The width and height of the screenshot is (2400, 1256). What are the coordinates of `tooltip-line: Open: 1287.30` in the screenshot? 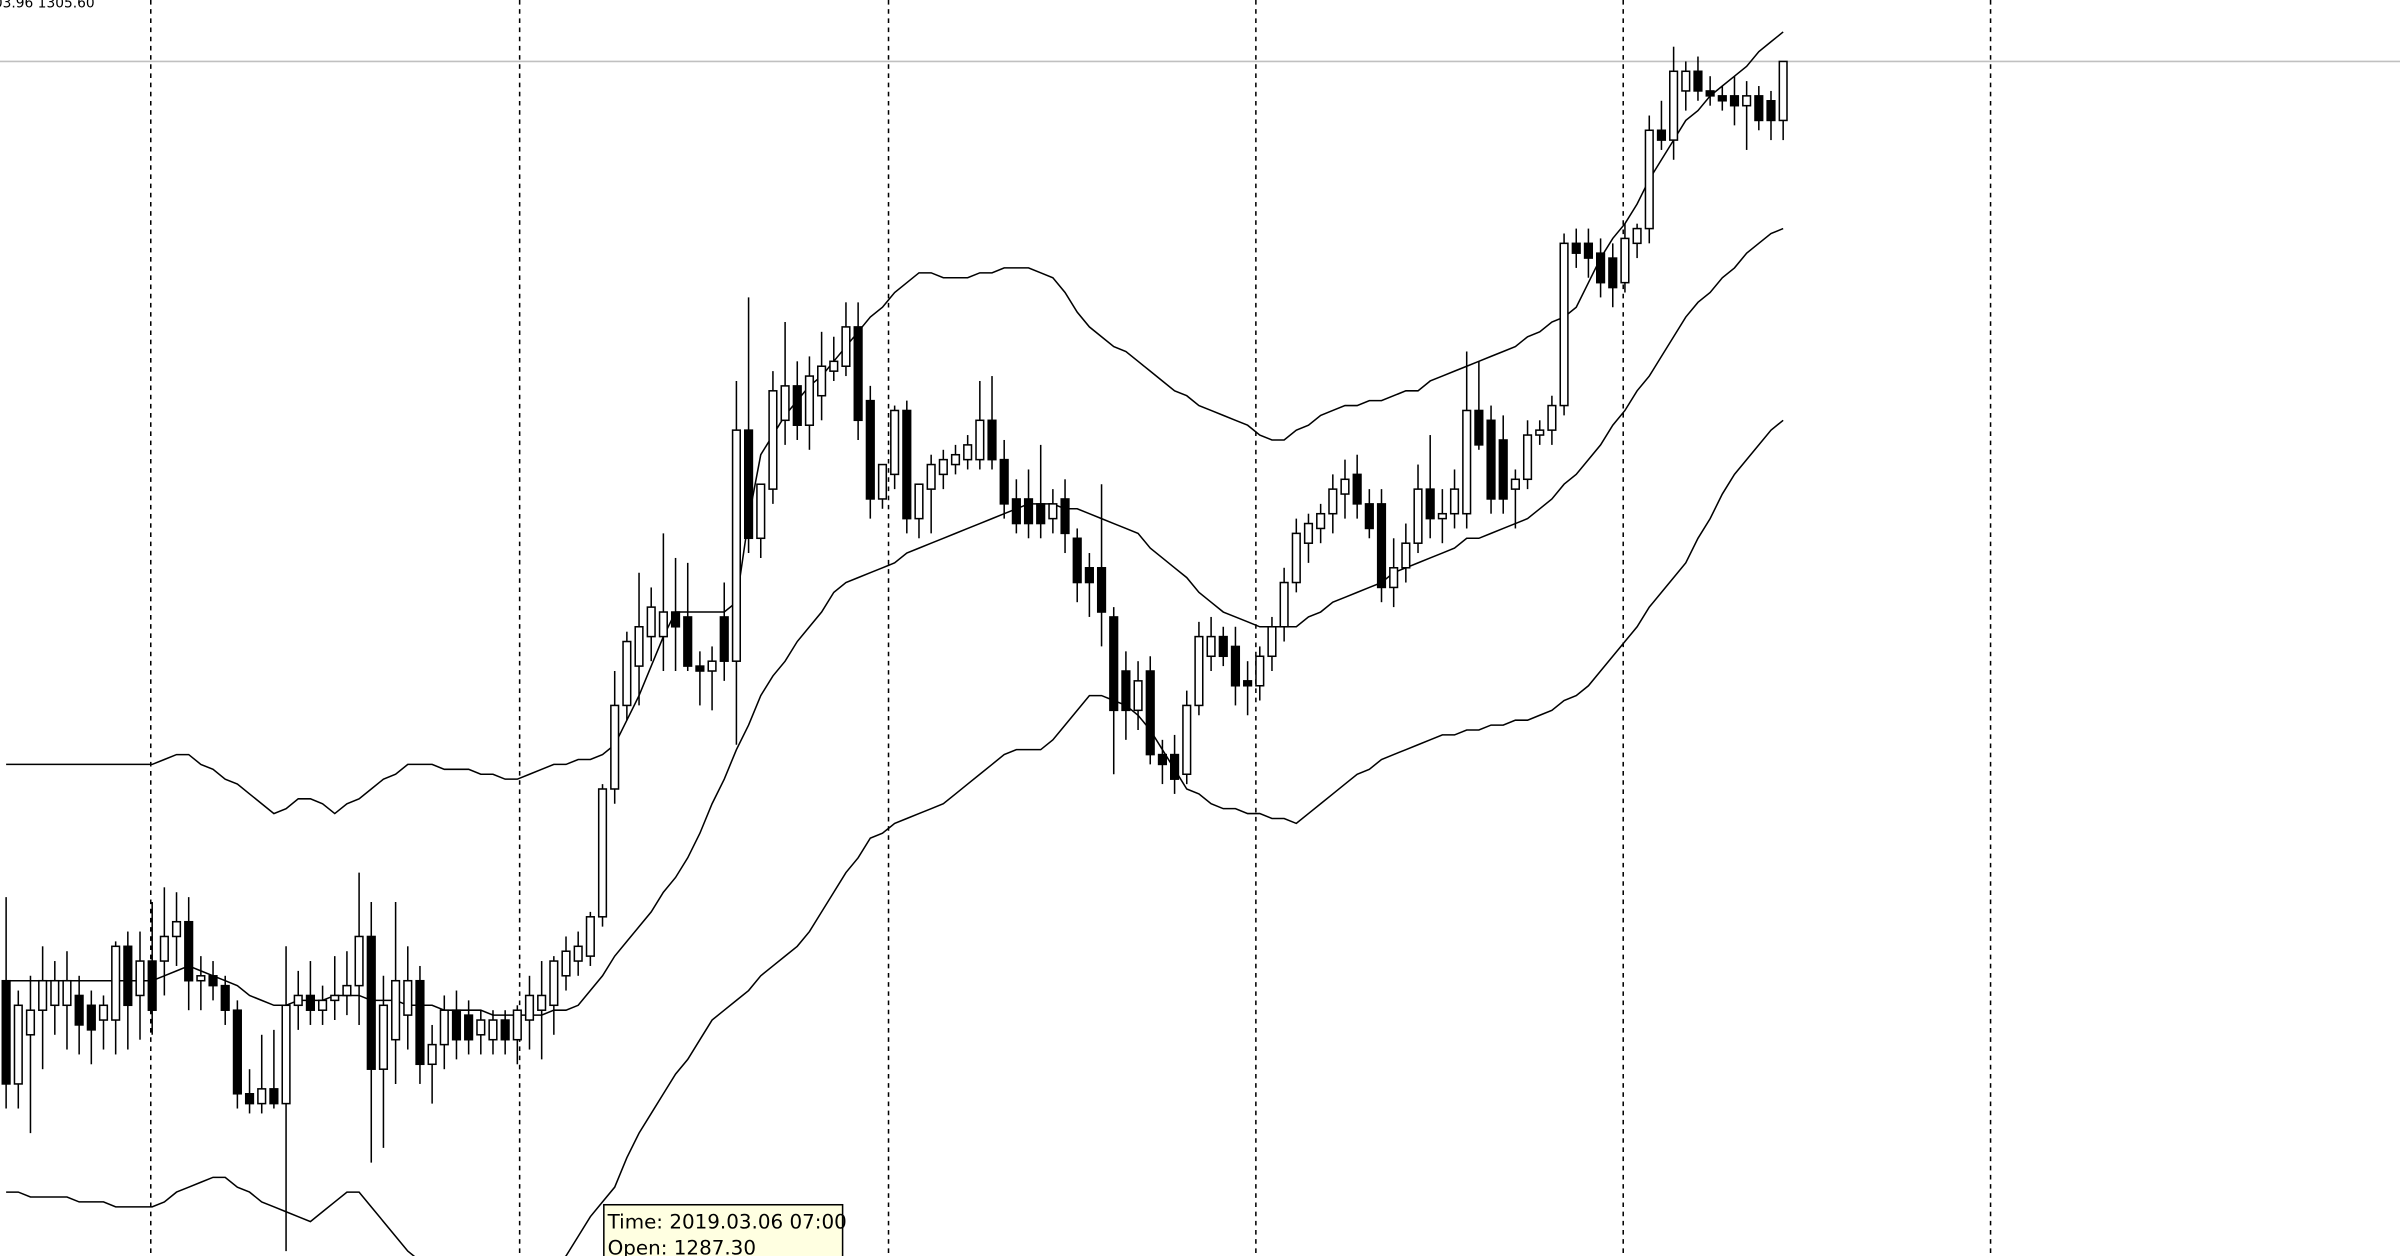 It's located at (682, 1246).